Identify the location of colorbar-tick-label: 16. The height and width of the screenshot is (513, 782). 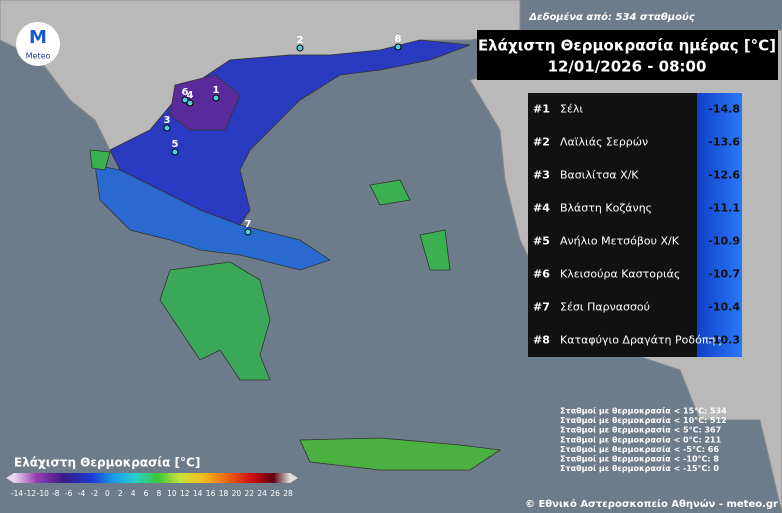
(211, 493).